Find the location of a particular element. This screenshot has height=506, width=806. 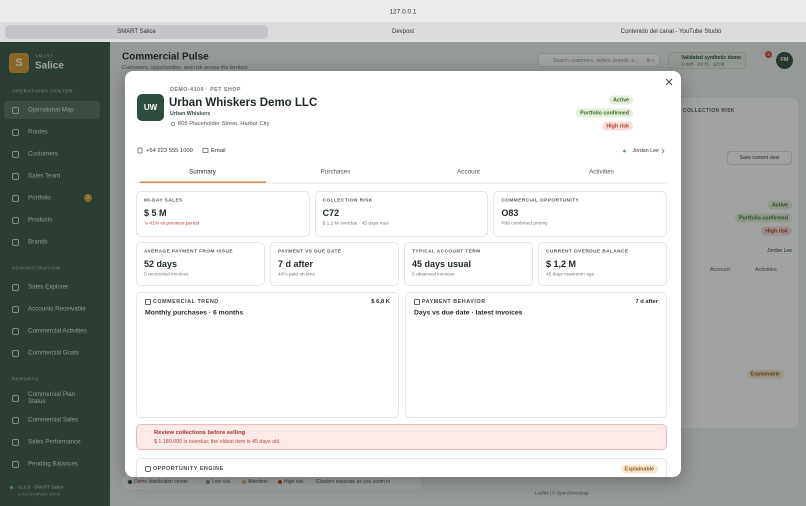

url: 127.0.0.1 is located at coordinates (403, 12).